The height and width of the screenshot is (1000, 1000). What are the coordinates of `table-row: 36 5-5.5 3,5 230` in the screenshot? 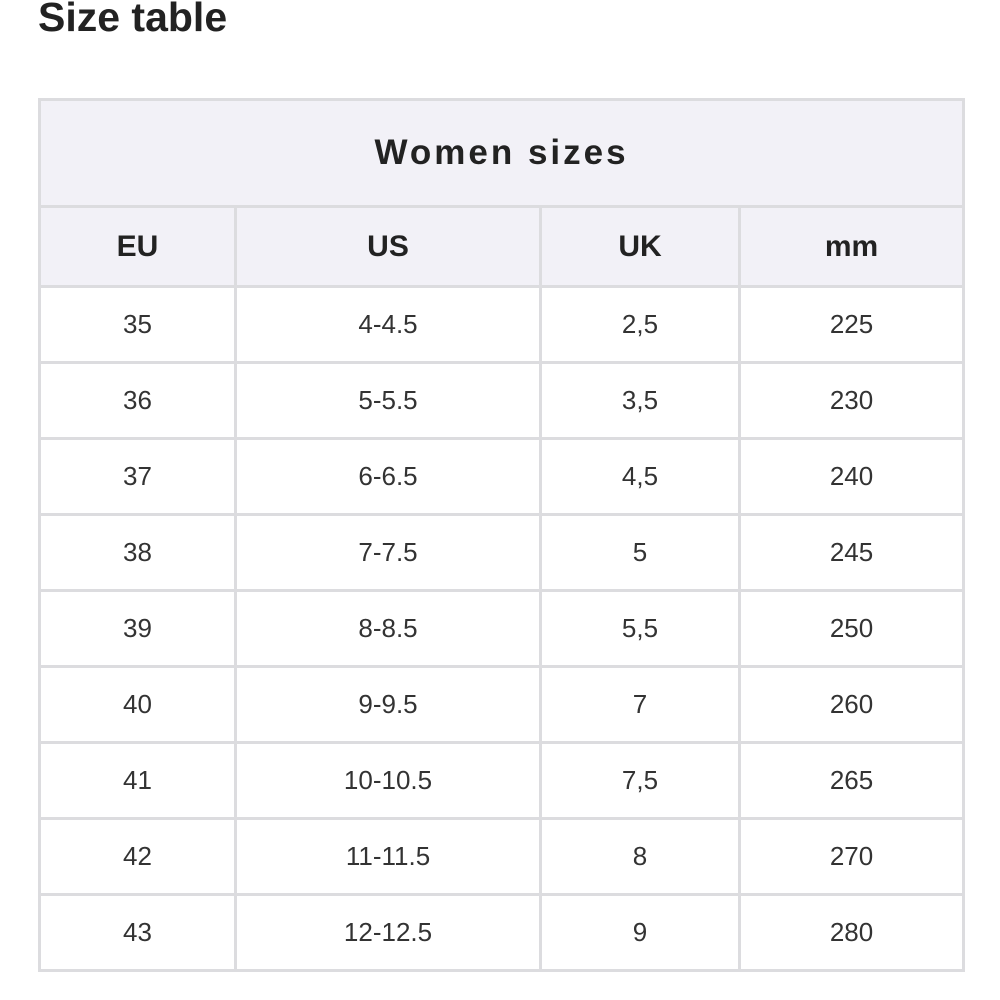 It's located at (502, 400).